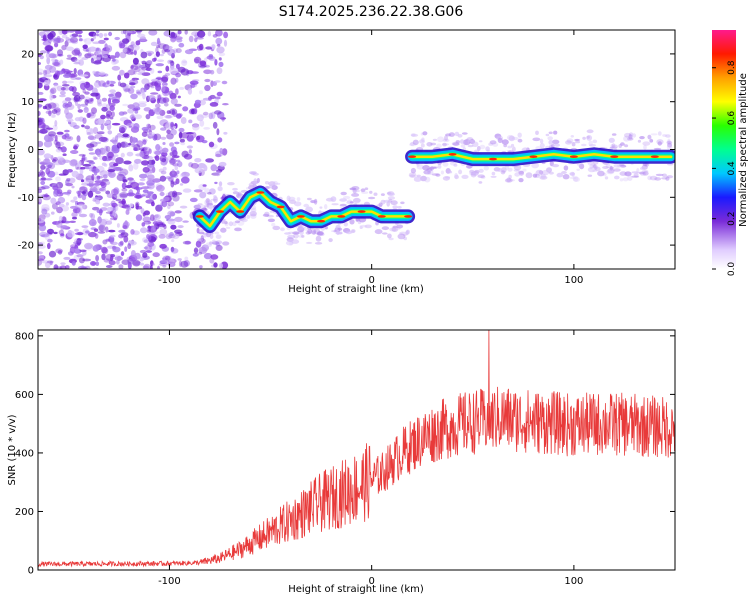 Image resolution: width=750 pixels, height=604 pixels. Describe the element at coordinates (31, 150) in the screenshot. I see `y-tick-label: 0` at that location.